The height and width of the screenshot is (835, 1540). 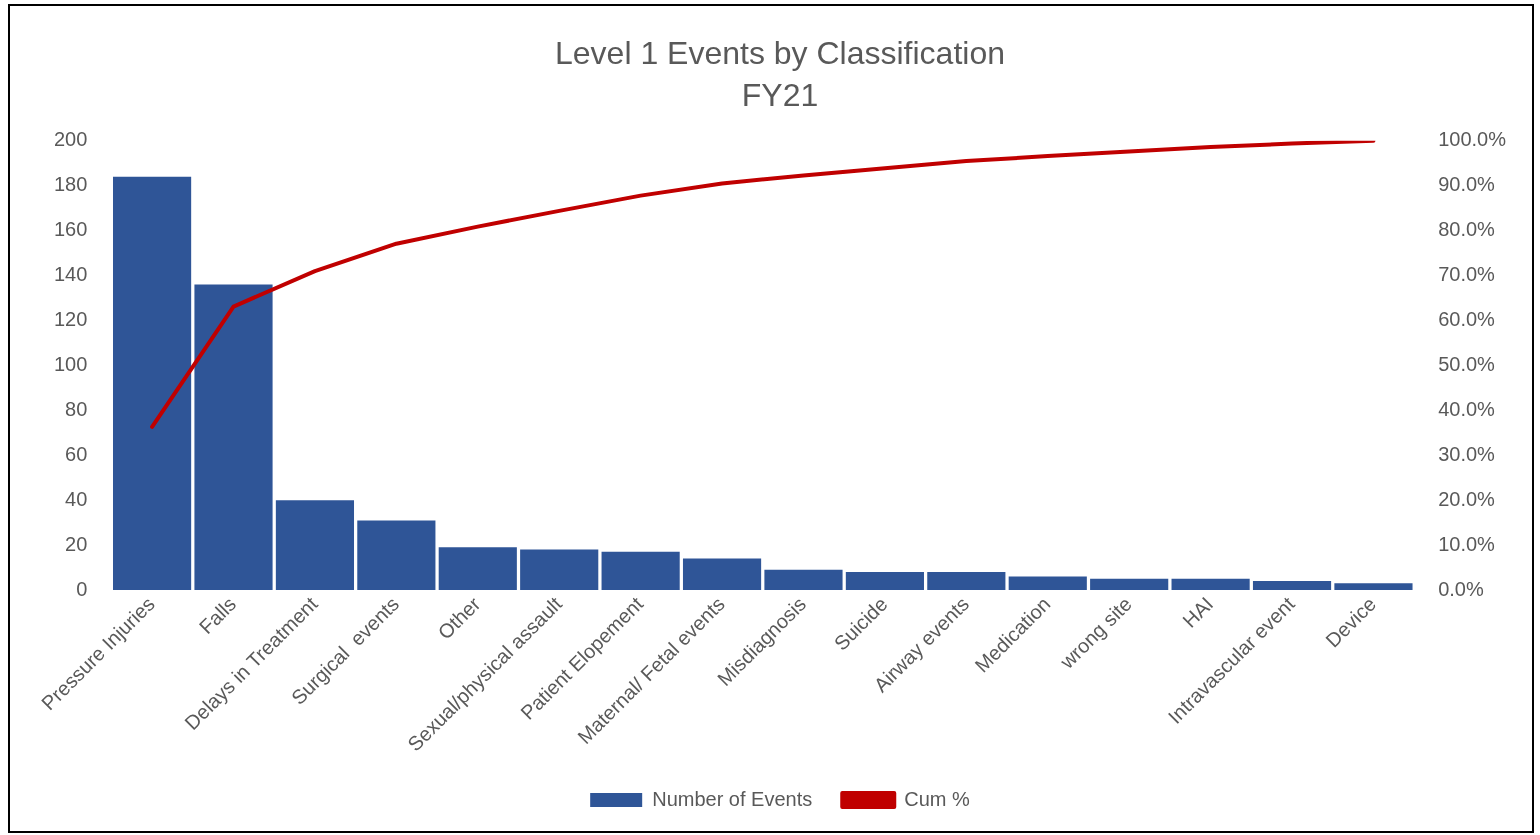 I want to click on y-tick-label: 80, so click(x=76, y=408).